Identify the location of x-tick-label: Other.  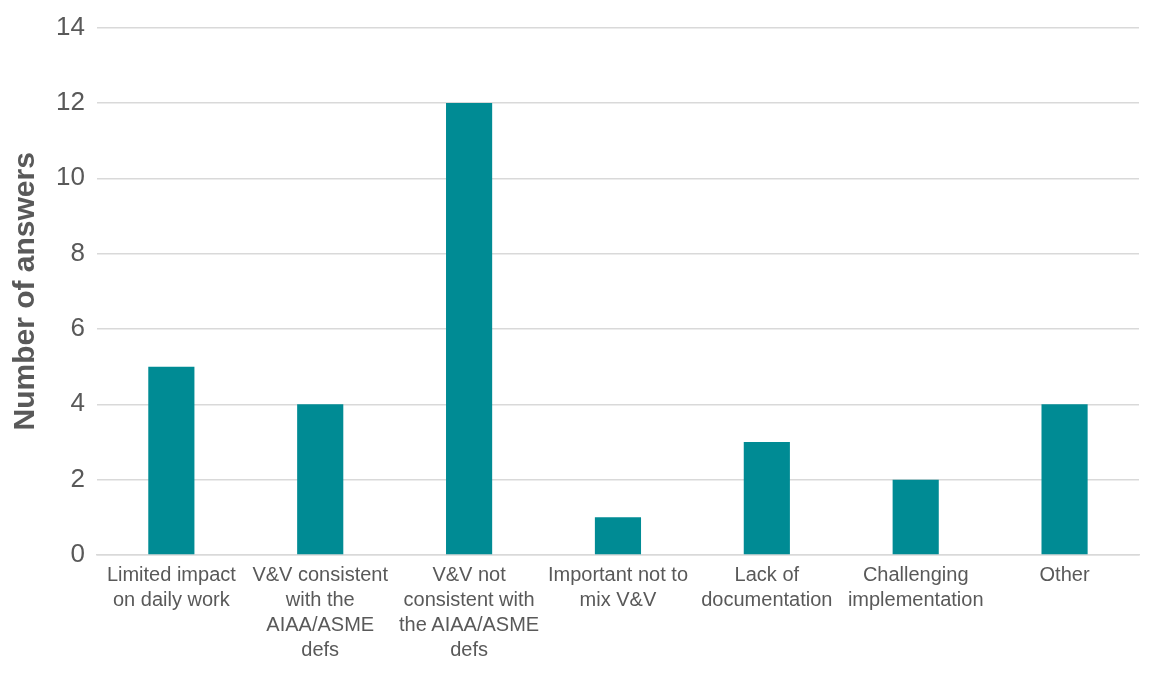
(1064, 574).